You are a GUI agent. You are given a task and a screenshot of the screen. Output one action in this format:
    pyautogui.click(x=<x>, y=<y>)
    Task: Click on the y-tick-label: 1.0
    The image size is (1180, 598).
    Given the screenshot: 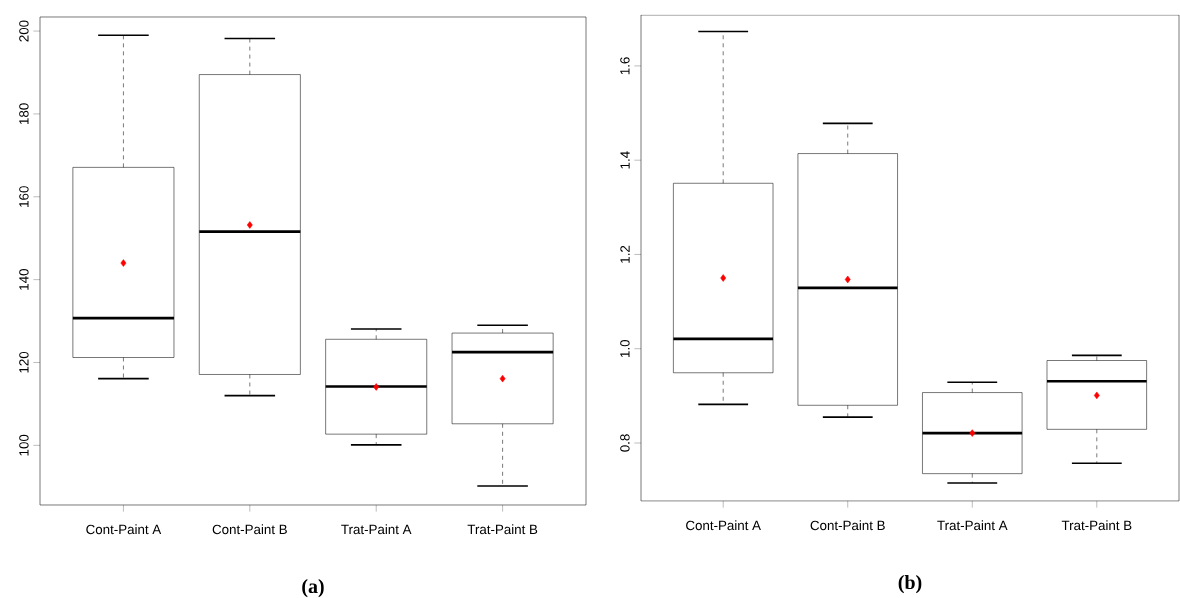 What is the action you would take?
    pyautogui.click(x=625, y=348)
    